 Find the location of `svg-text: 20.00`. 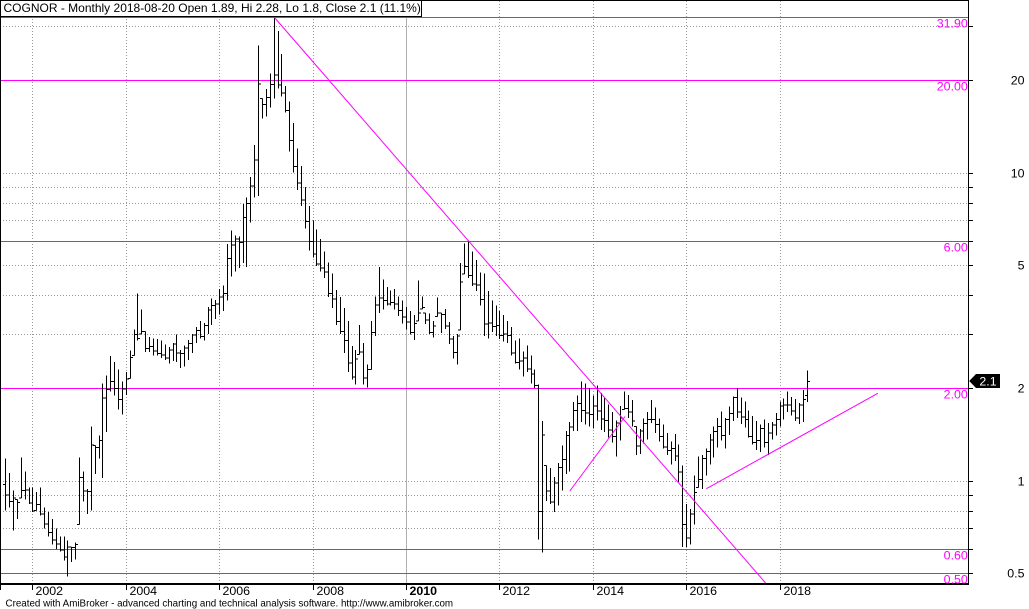

svg-text: 20.00 is located at coordinates (952, 87).